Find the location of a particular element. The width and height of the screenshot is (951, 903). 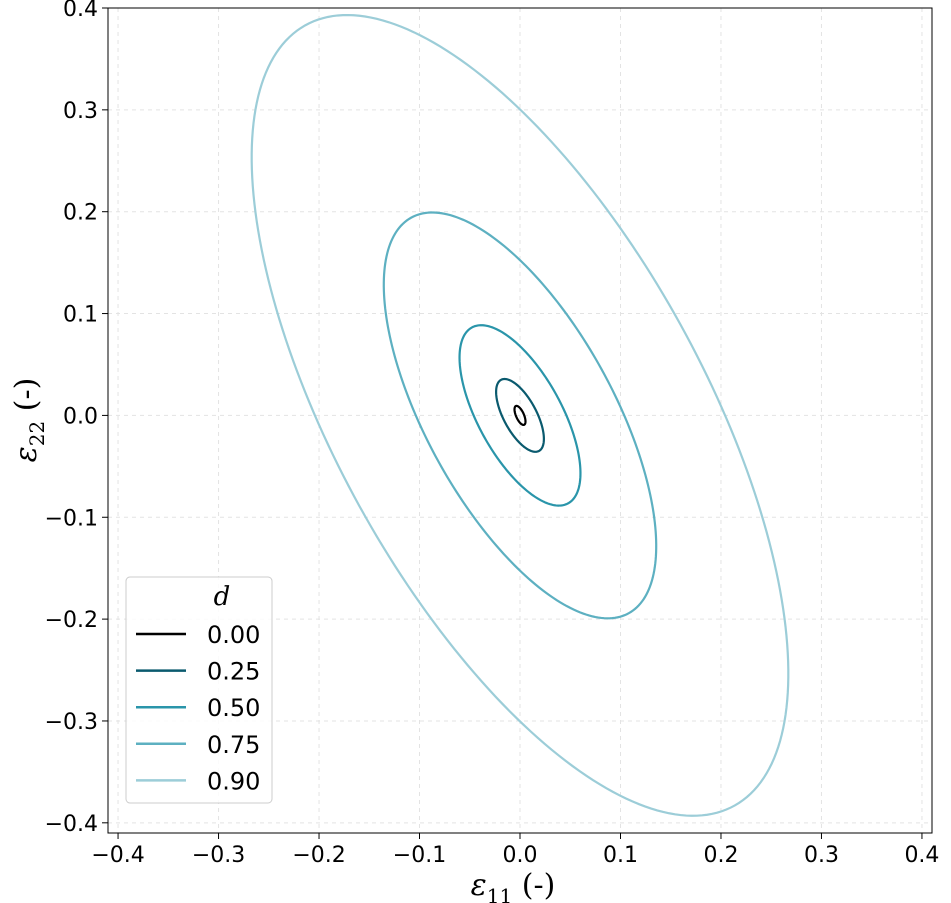

y-tick-label: −0.3 is located at coordinates (71, 722).